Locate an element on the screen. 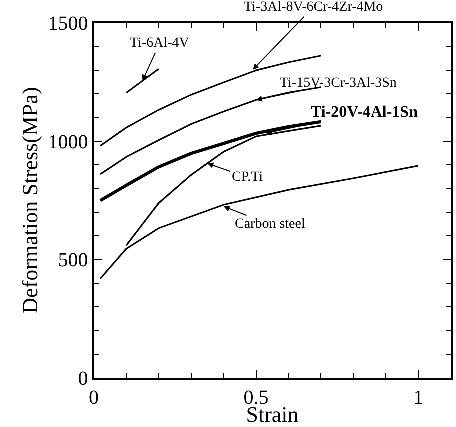  annotation: CP.Ti is located at coordinates (248, 177).